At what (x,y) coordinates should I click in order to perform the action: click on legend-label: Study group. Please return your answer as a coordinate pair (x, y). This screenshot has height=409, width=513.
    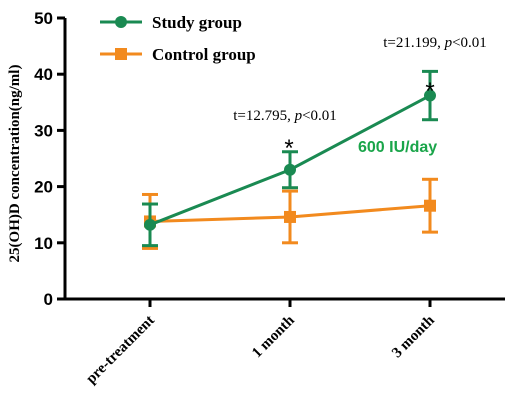
    Looking at the image, I should click on (197, 22).